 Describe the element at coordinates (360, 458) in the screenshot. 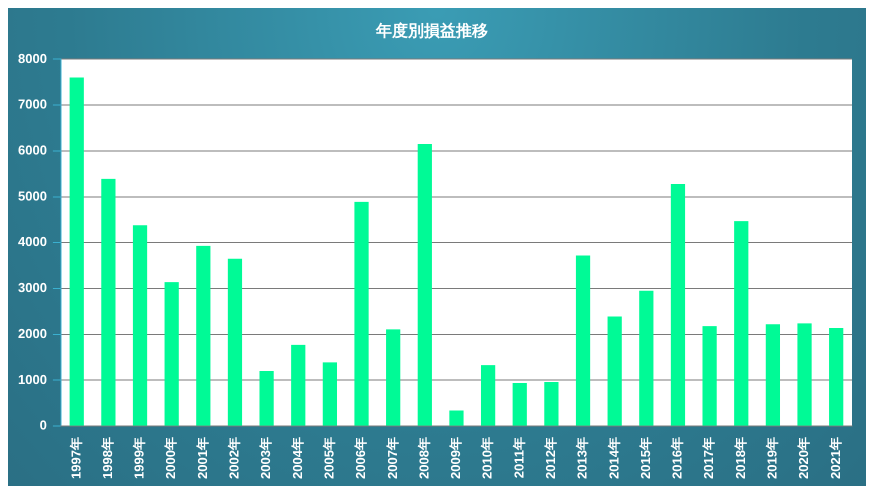

I see `x-tick-label: 2006年` at that location.